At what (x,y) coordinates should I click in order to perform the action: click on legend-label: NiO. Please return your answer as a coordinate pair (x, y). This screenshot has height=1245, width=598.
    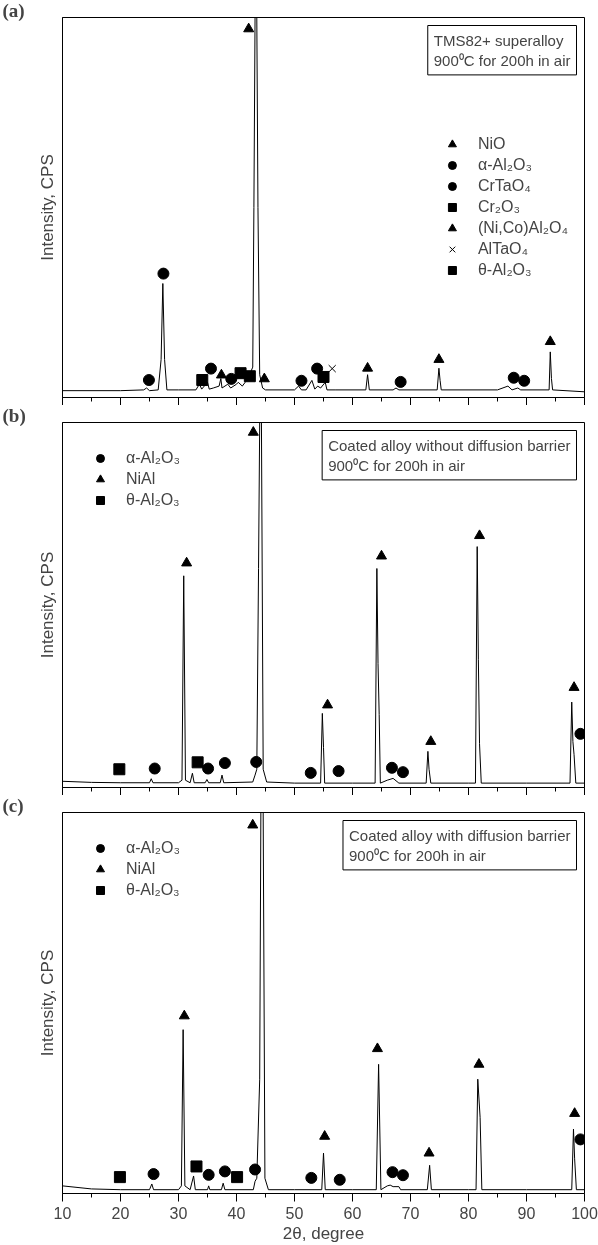
    Looking at the image, I should click on (491, 144).